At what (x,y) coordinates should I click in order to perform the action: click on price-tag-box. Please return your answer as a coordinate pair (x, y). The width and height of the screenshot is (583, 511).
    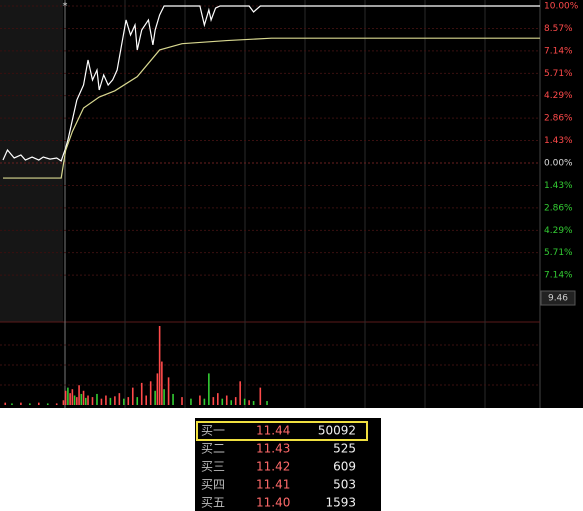
    Looking at the image, I should click on (558, 298).